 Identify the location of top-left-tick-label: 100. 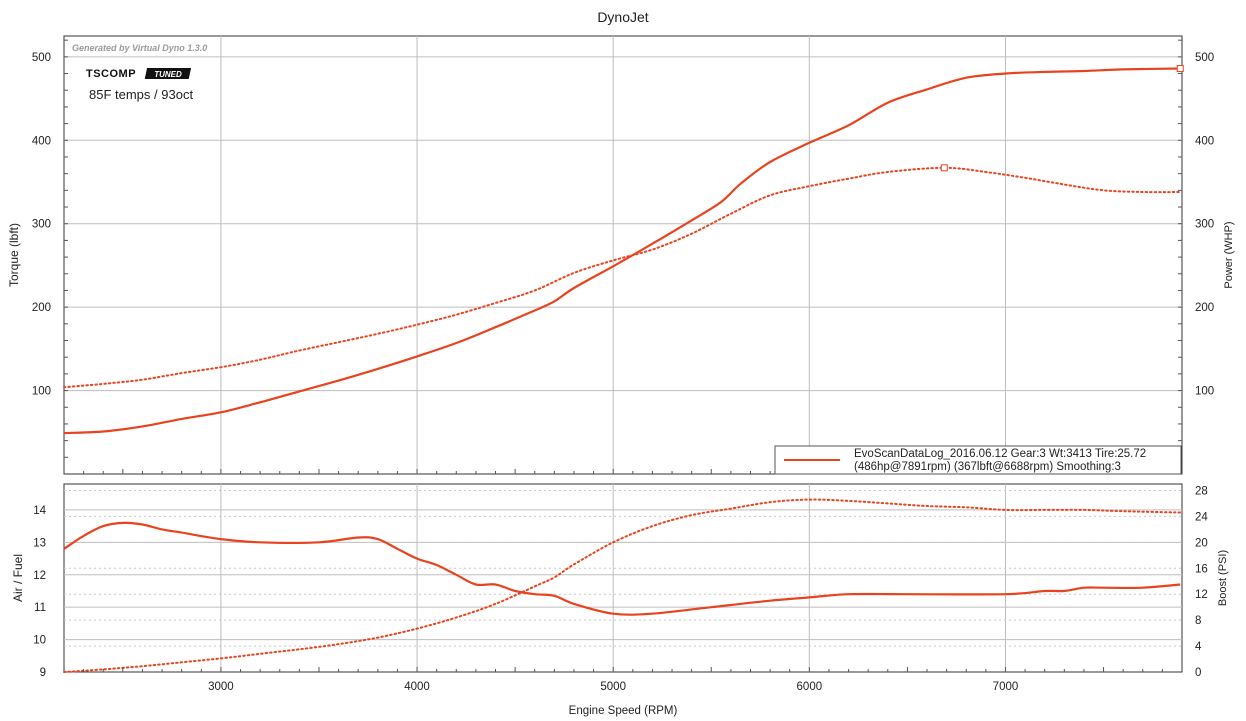
(41, 392).